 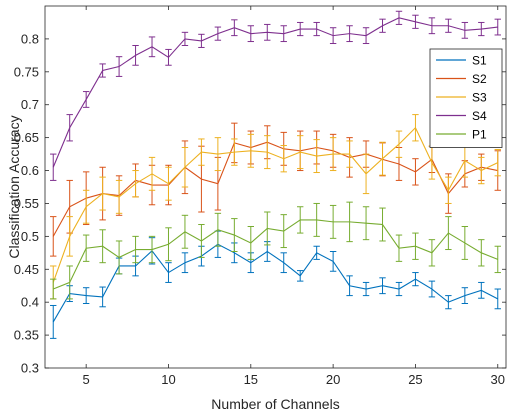 What do you see at coordinates (26, 269) in the screenshot?
I see `y-tick-label: 0.45` at bounding box center [26, 269].